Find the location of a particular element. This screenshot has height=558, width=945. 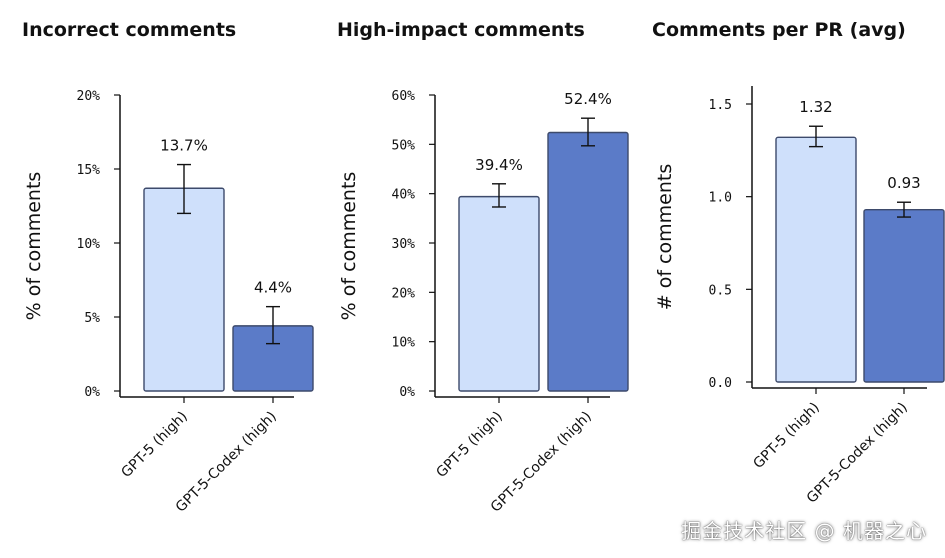

chart-title: High-impact comments is located at coordinates (461, 30).